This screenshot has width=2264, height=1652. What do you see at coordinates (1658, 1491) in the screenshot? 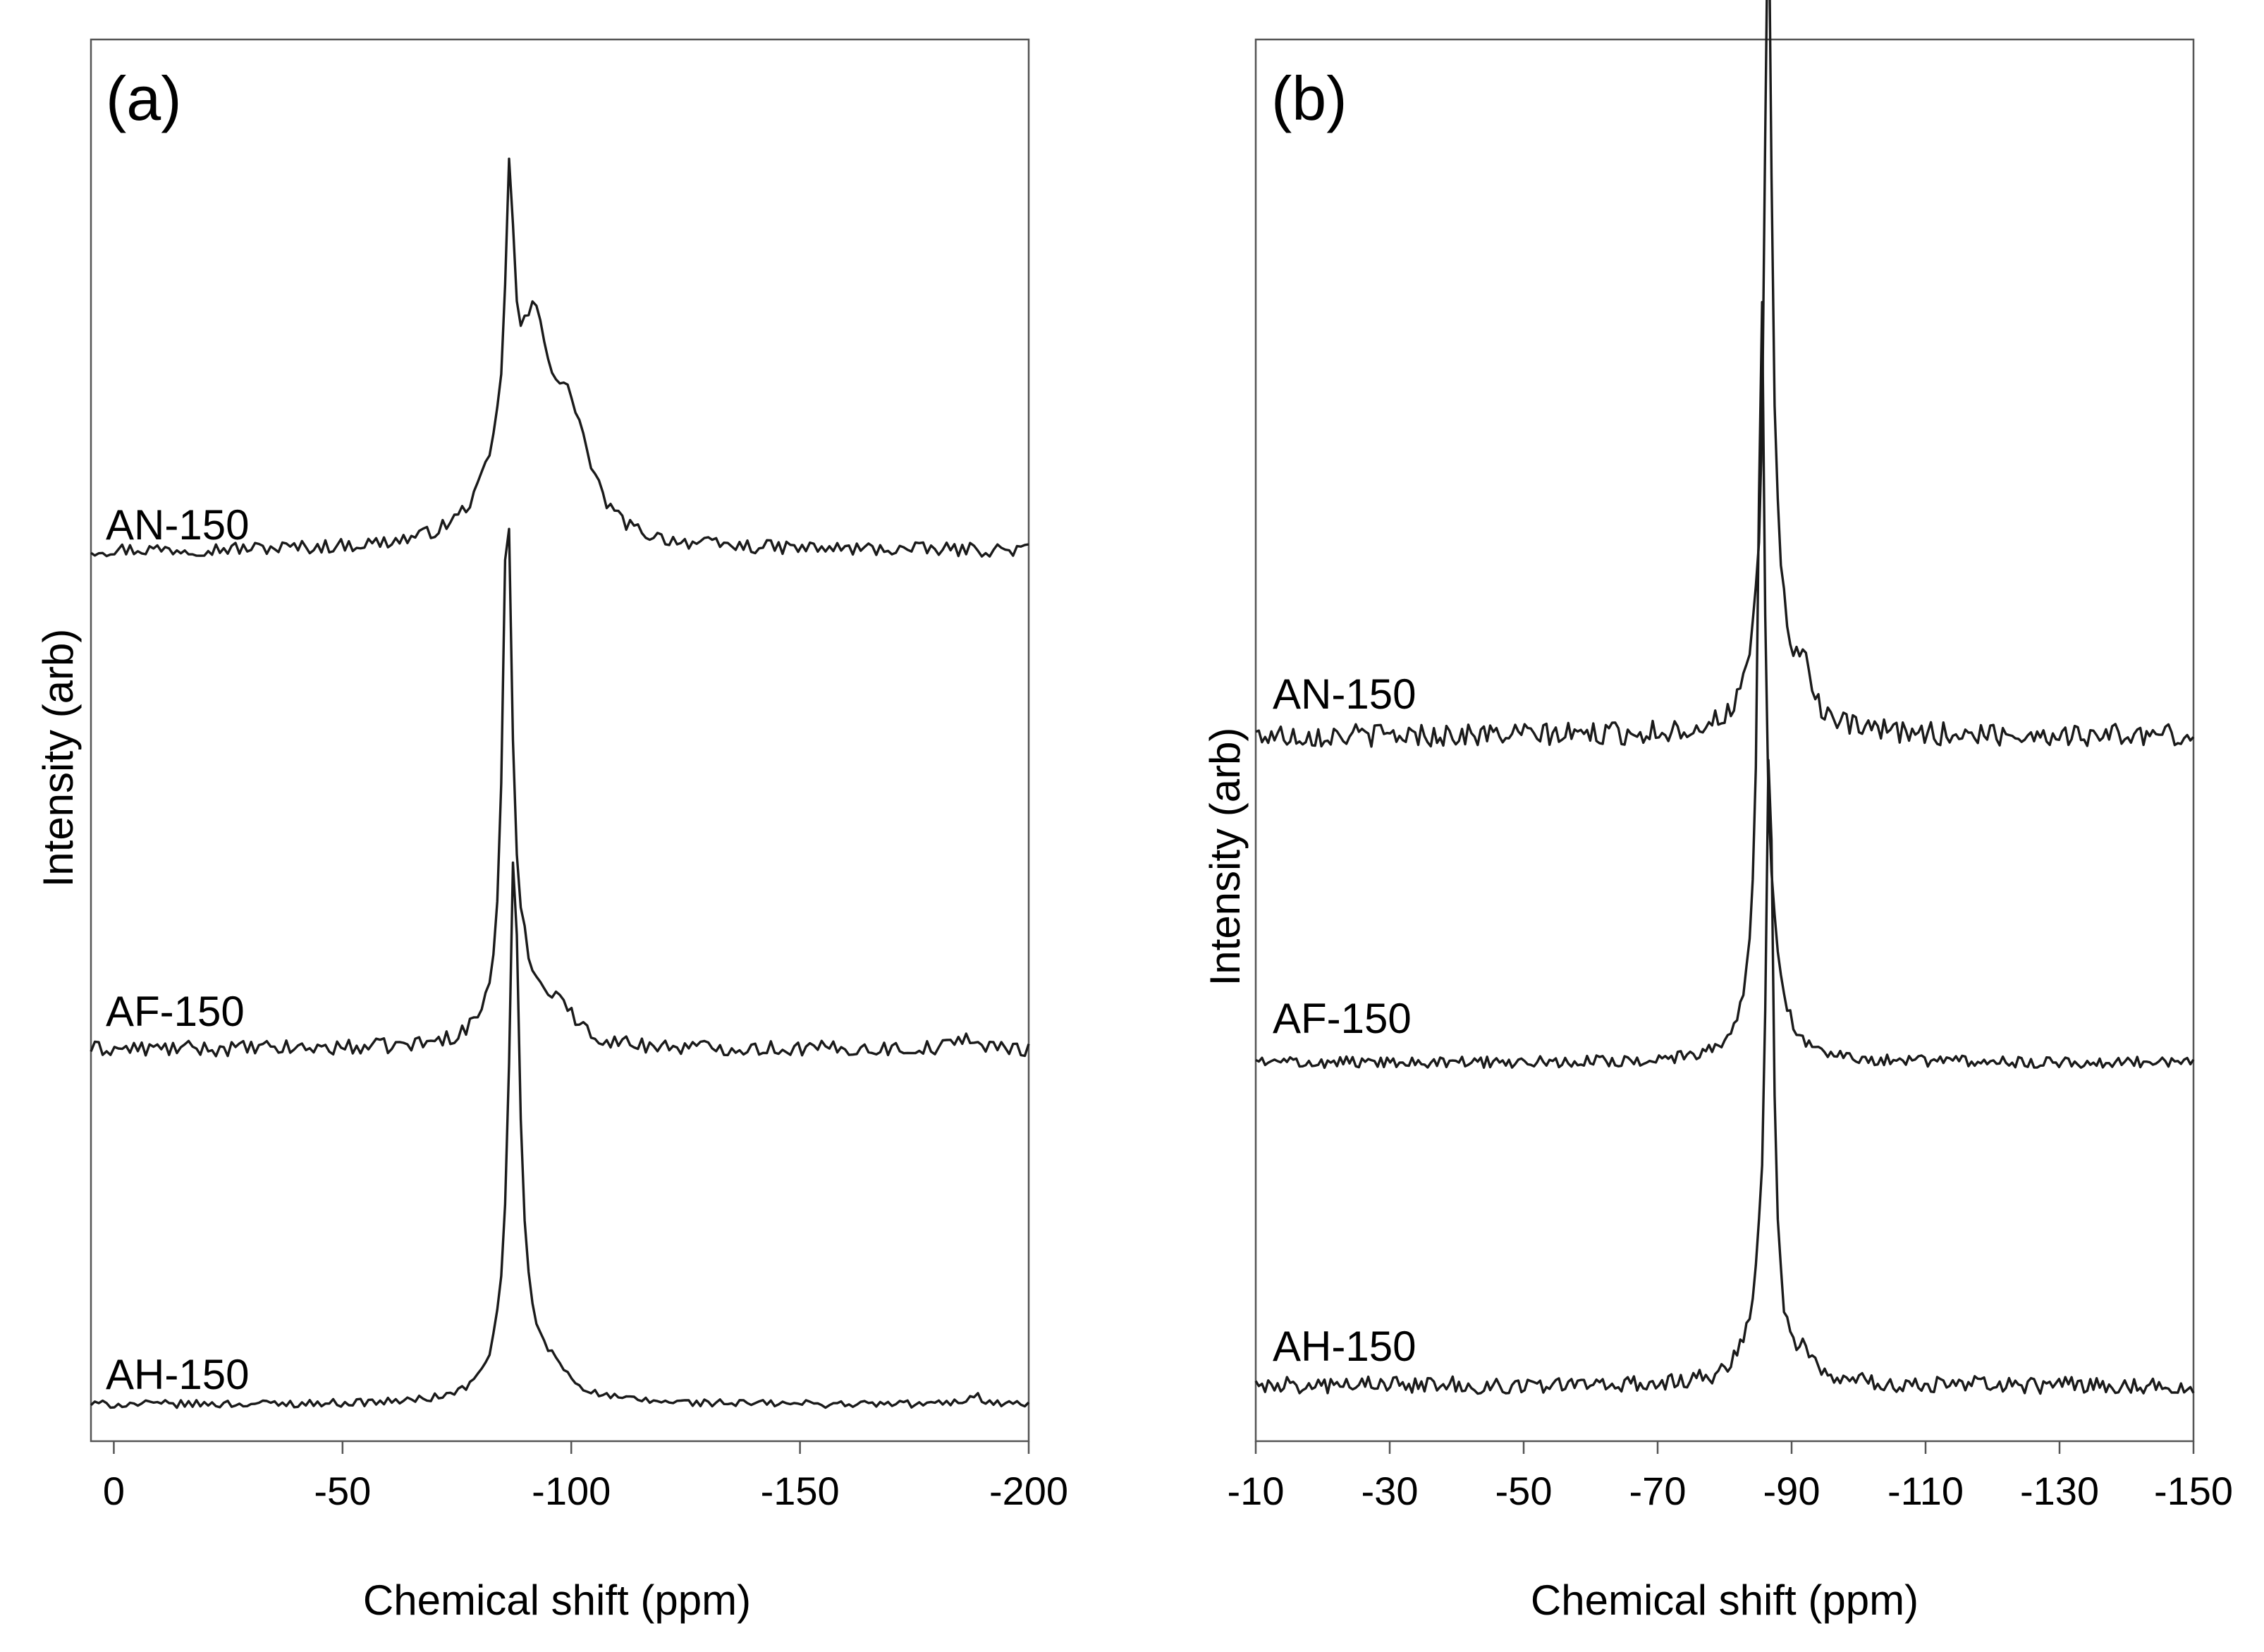
I see `x-tick-label: -70` at bounding box center [1658, 1491].